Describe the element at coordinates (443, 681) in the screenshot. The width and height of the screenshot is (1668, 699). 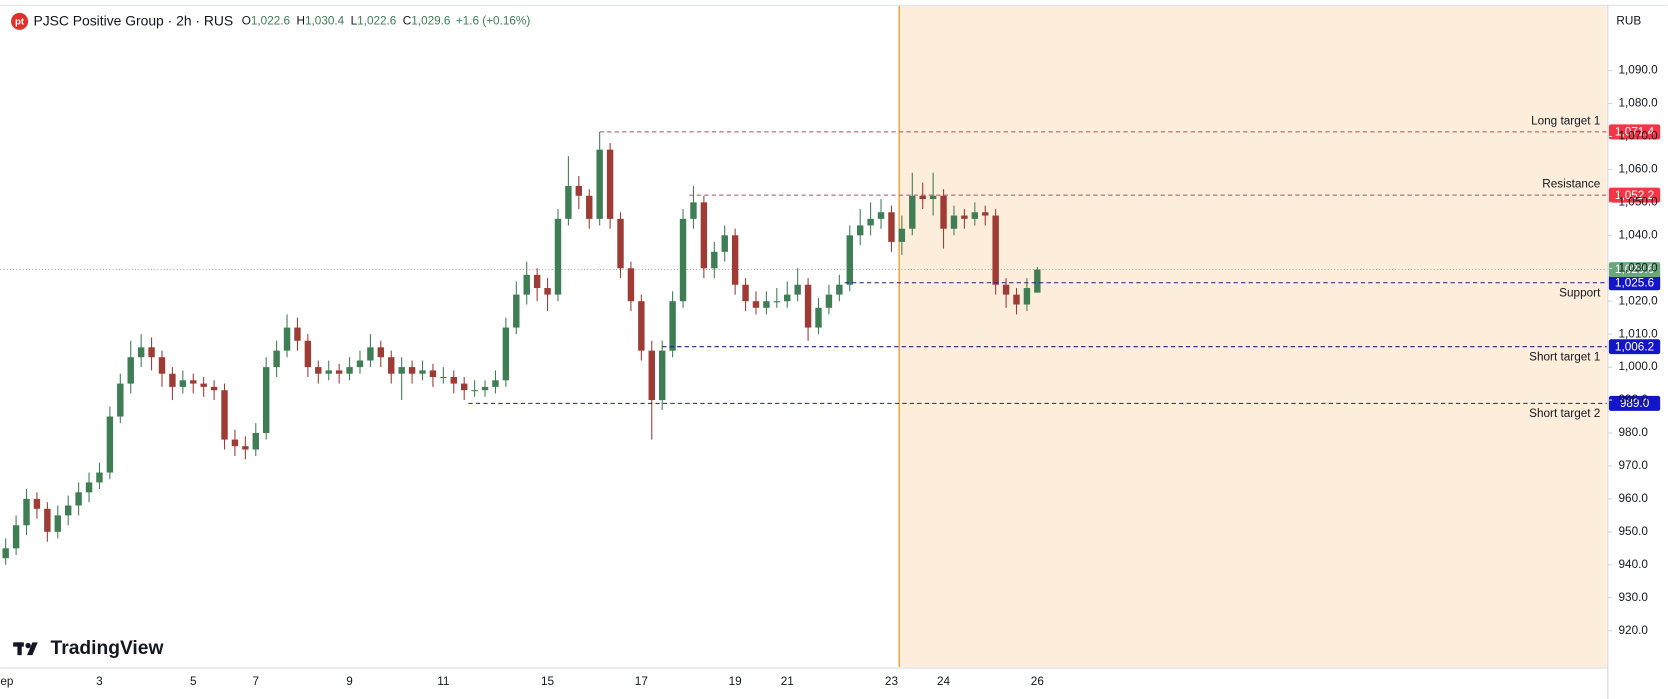
I see `x-tick-label: 11` at that location.